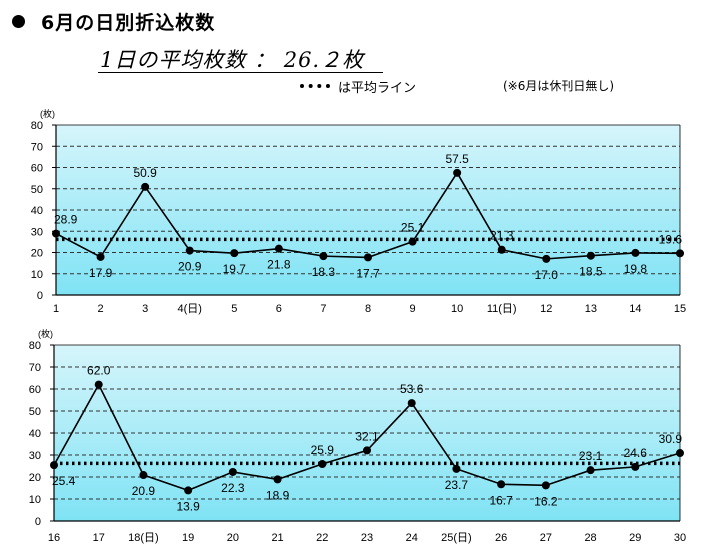 This screenshot has height=554, width=706. Describe the element at coordinates (189, 309) in the screenshot. I see `x-tick-label: 4(日)` at that location.